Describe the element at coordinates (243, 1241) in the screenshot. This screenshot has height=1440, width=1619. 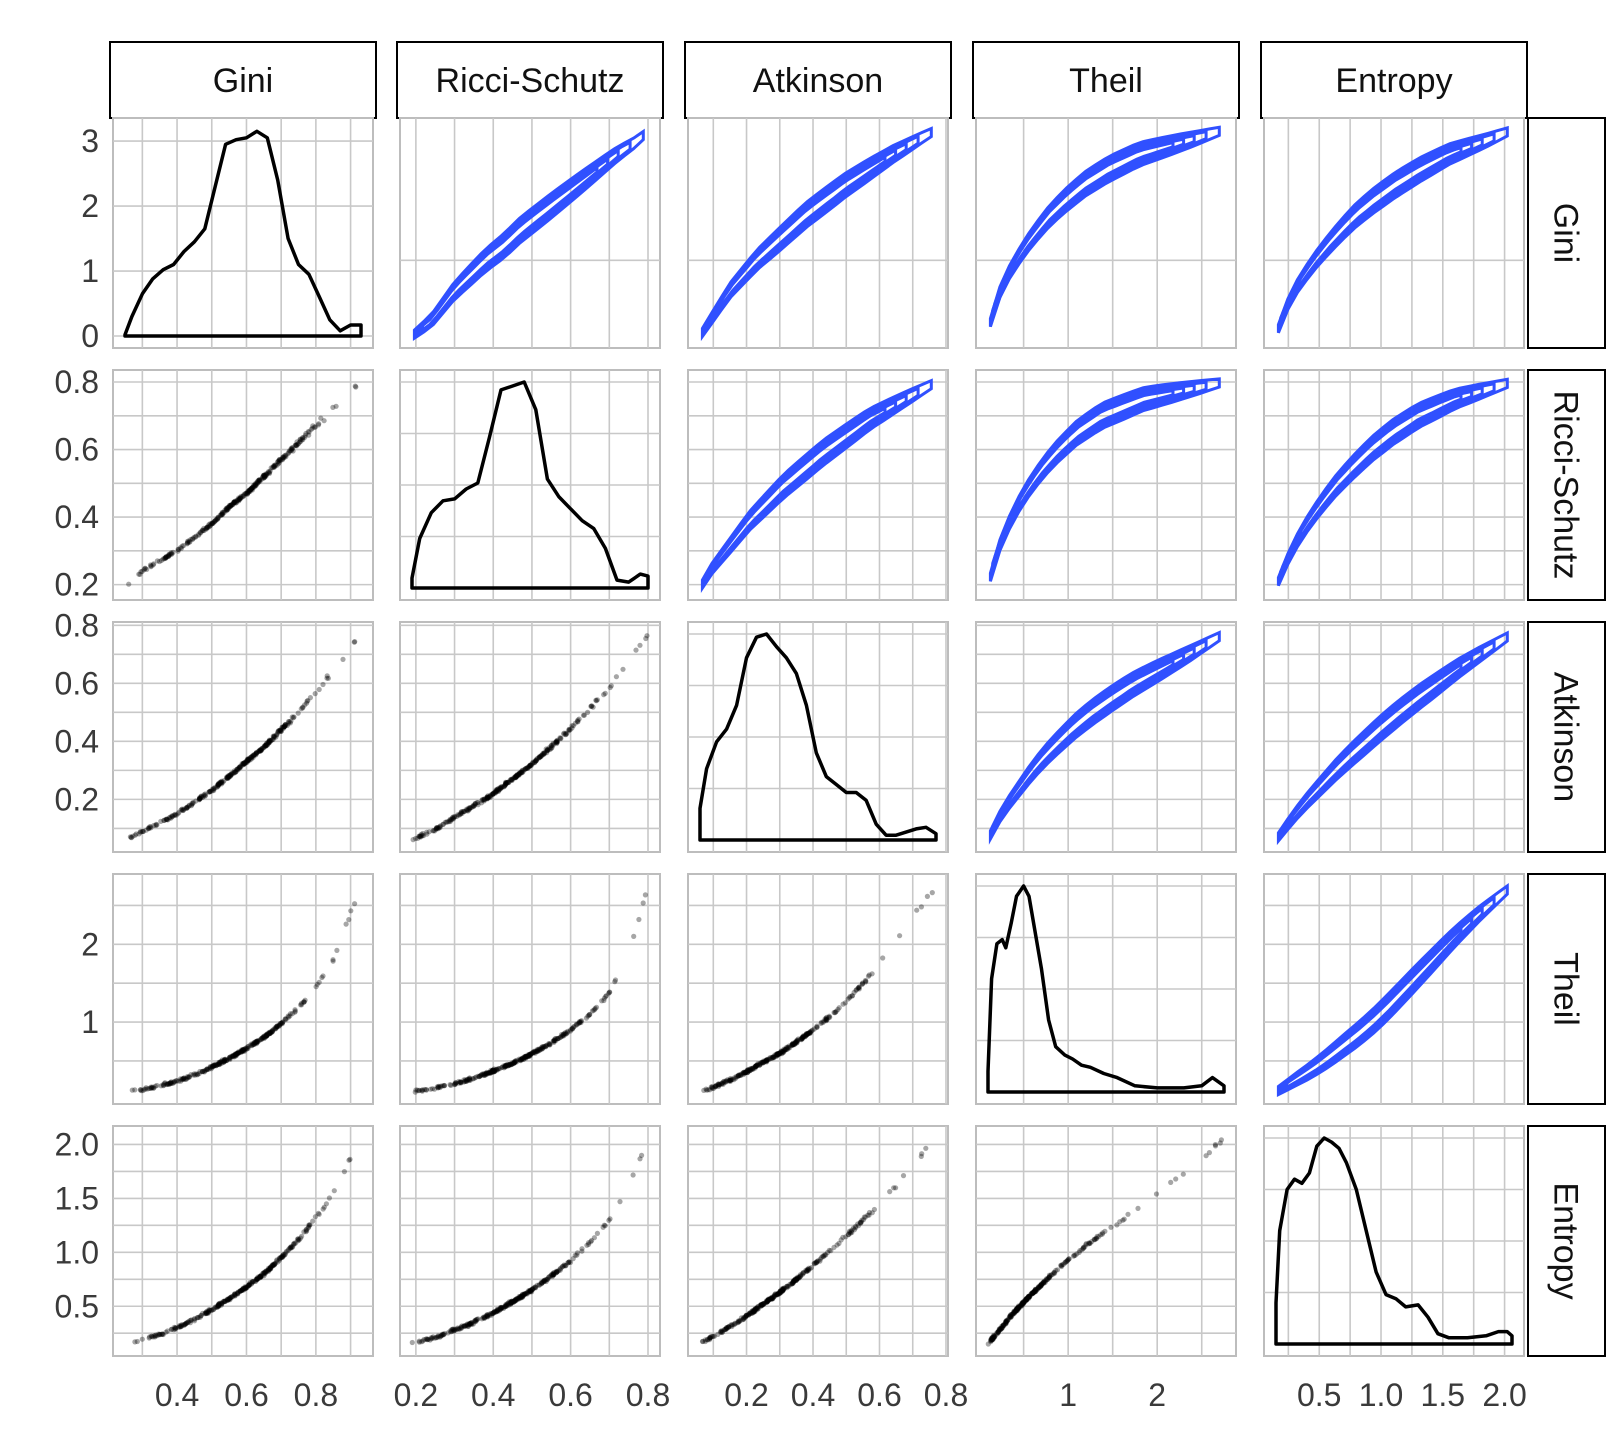
I see `panel-entropy-gini` at that location.